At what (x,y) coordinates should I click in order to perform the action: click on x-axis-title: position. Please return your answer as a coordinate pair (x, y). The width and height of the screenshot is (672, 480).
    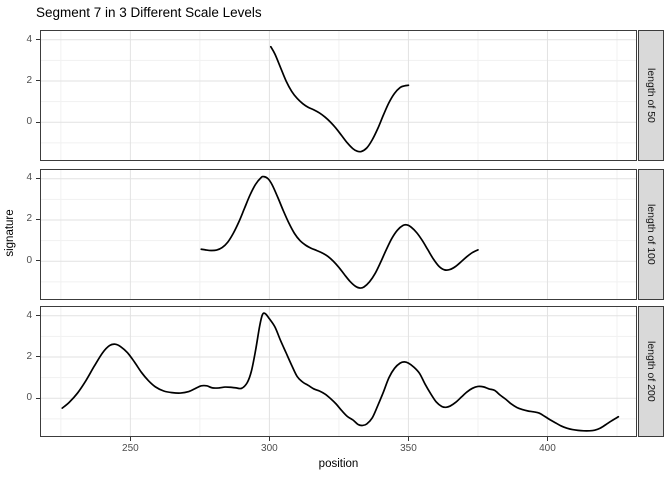
    Looking at the image, I should click on (338, 464).